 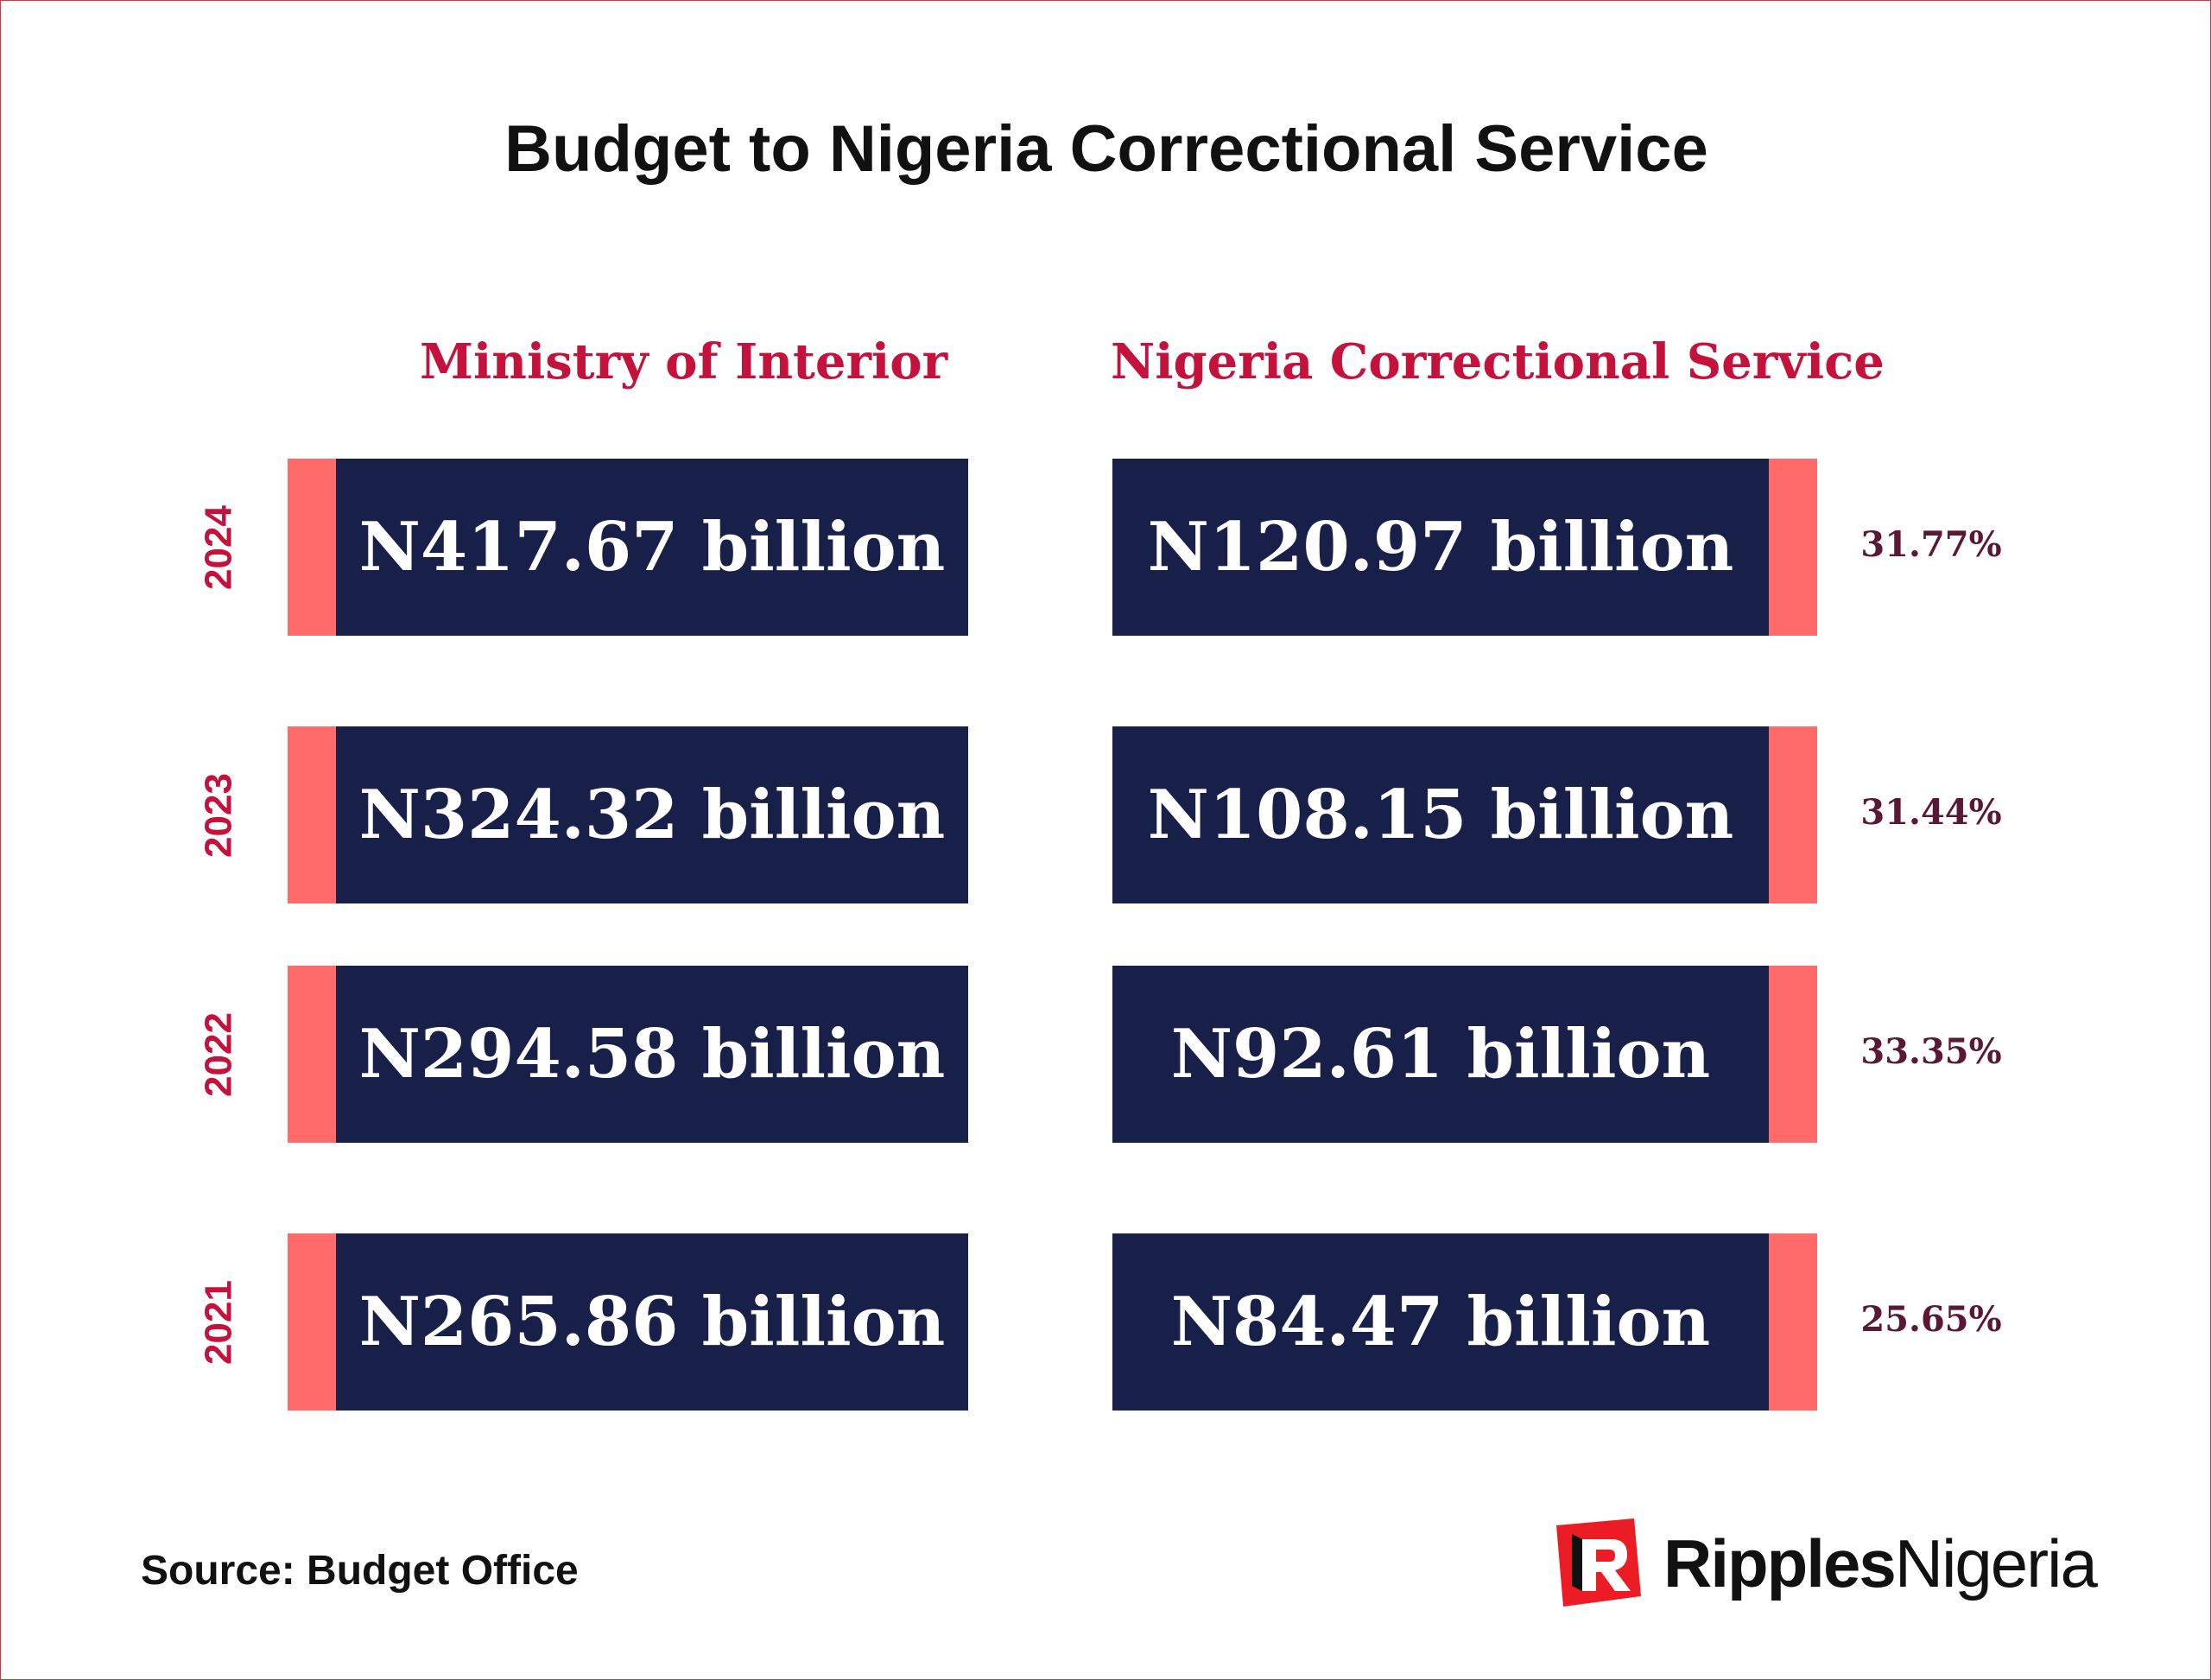 I want to click on ncs-value: N108.15 billion, so click(x=1440, y=815).